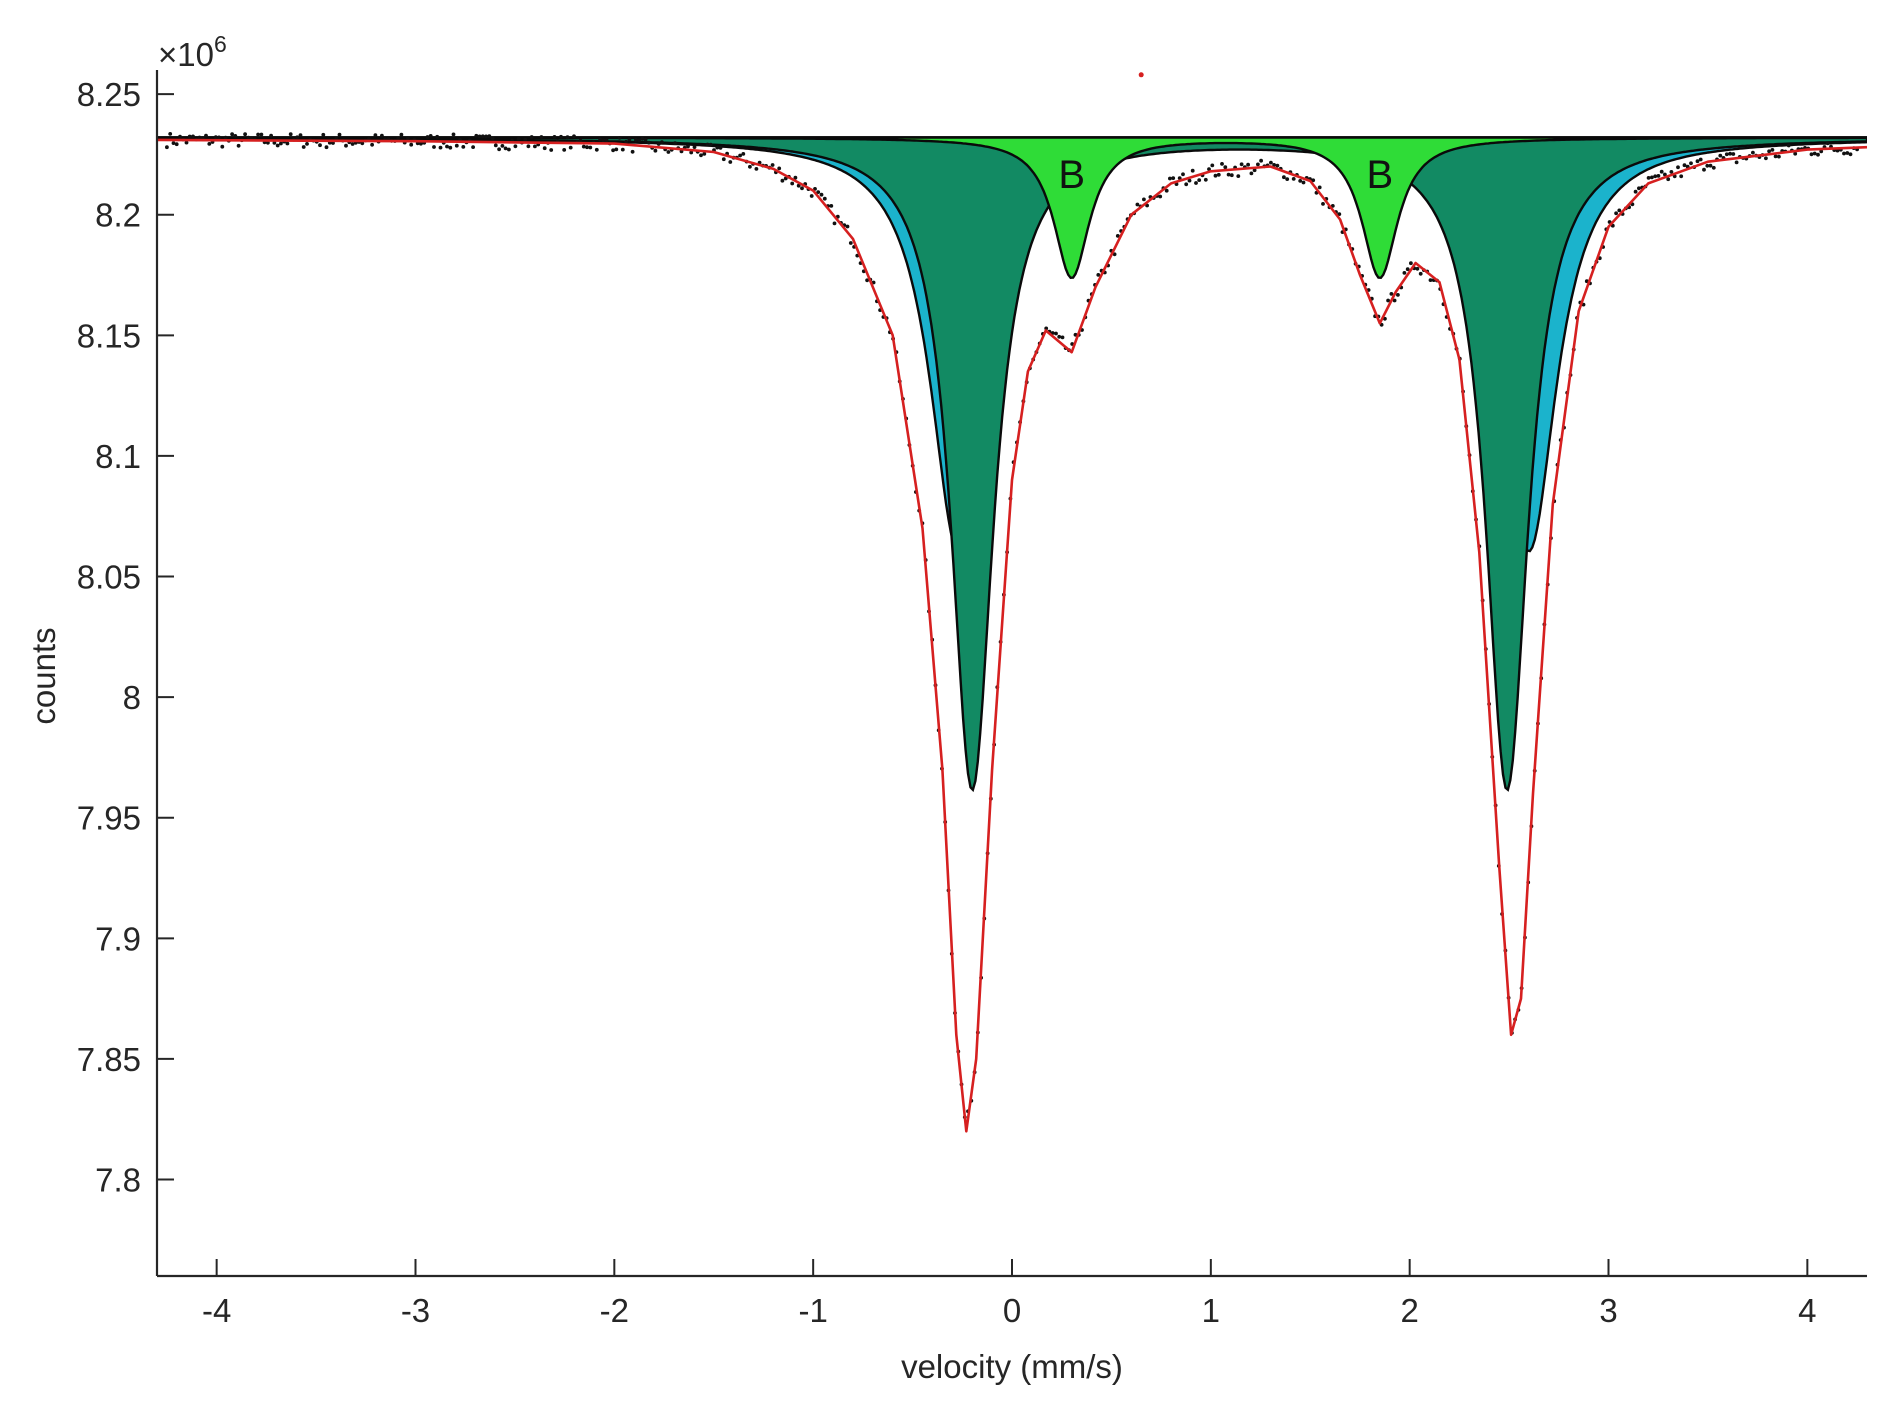 The height and width of the screenshot is (1402, 1892). What do you see at coordinates (109, 577) in the screenshot?
I see `y-tick-label: 8.05` at bounding box center [109, 577].